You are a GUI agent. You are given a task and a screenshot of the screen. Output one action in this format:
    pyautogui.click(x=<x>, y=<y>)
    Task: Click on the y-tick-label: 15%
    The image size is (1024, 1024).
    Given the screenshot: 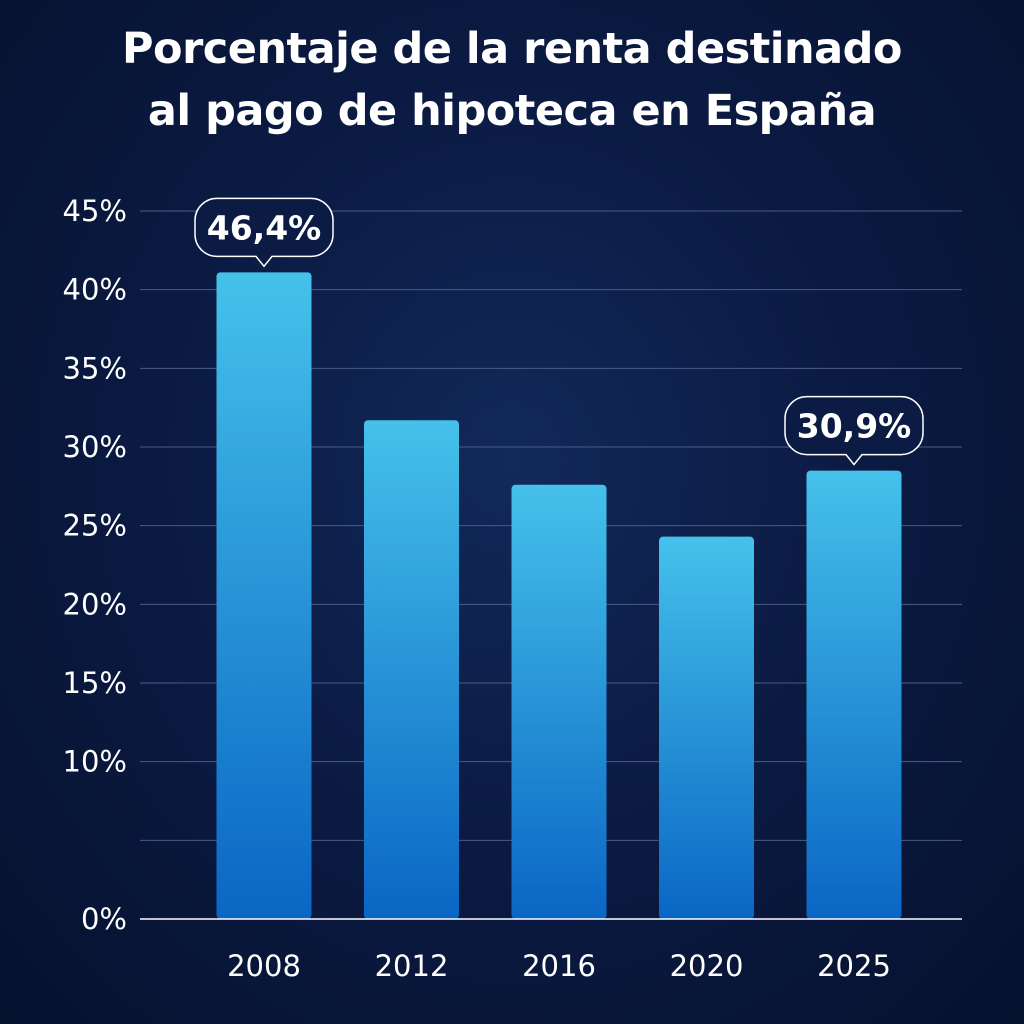 What is the action you would take?
    pyautogui.click(x=95, y=683)
    